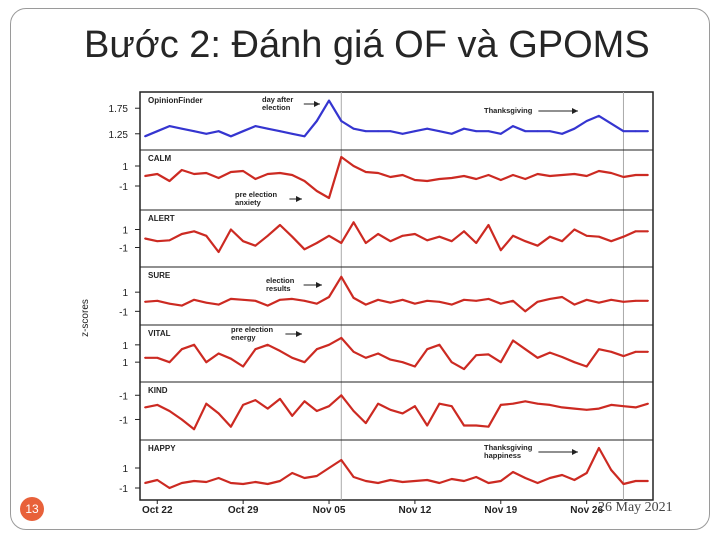 This screenshot has width=720, height=540. Describe the element at coordinates (158, 390) in the screenshot. I see `panel-label: KIND` at that location.